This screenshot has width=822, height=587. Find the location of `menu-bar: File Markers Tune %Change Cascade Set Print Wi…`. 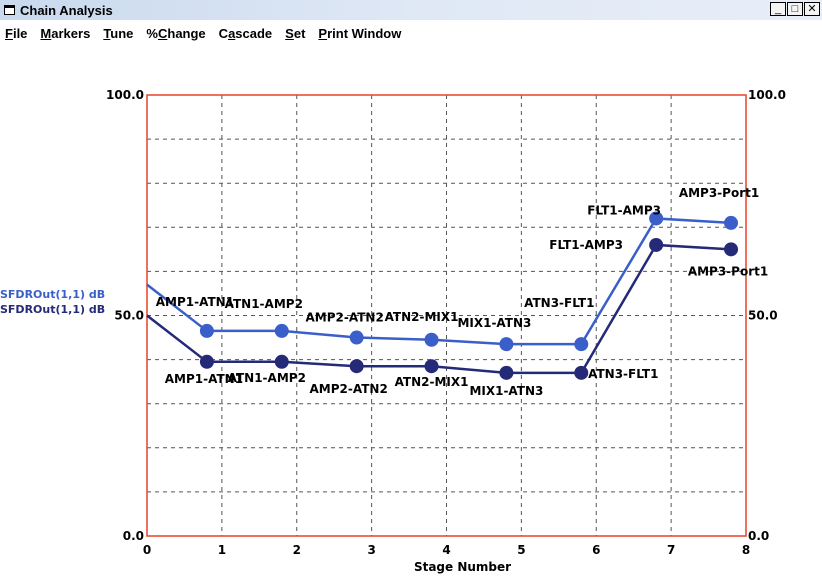

menu-bar: File Markers Tune %Change Cascade Set Print Wi… is located at coordinates (411, 33).